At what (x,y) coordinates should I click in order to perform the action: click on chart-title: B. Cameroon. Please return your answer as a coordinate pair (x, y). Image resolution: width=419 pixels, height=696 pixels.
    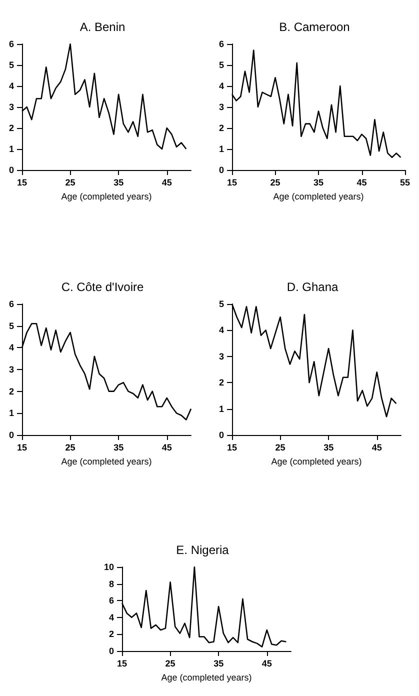
    Looking at the image, I should click on (314, 27).